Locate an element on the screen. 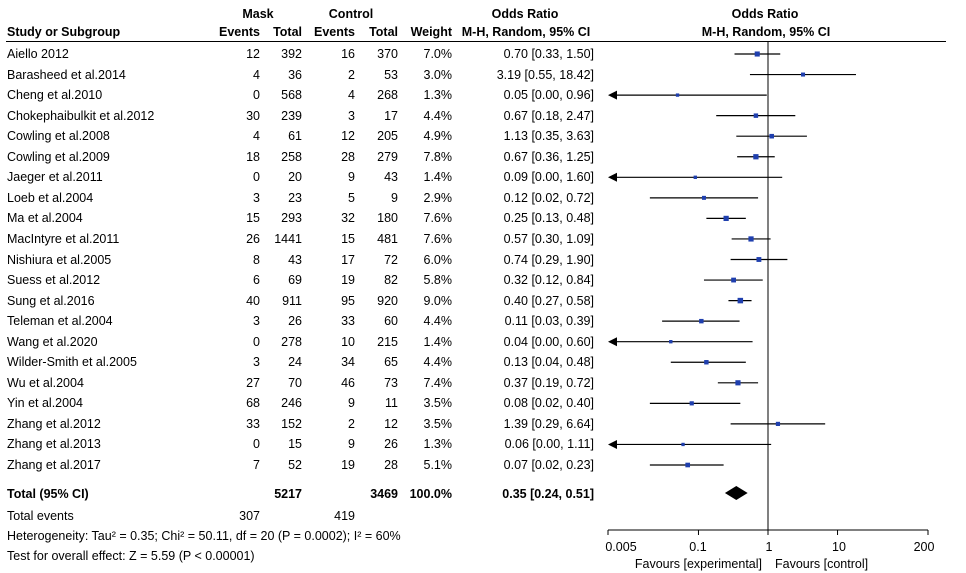 The image size is (966, 573). mask-total: 15 is located at coordinates (295, 444).